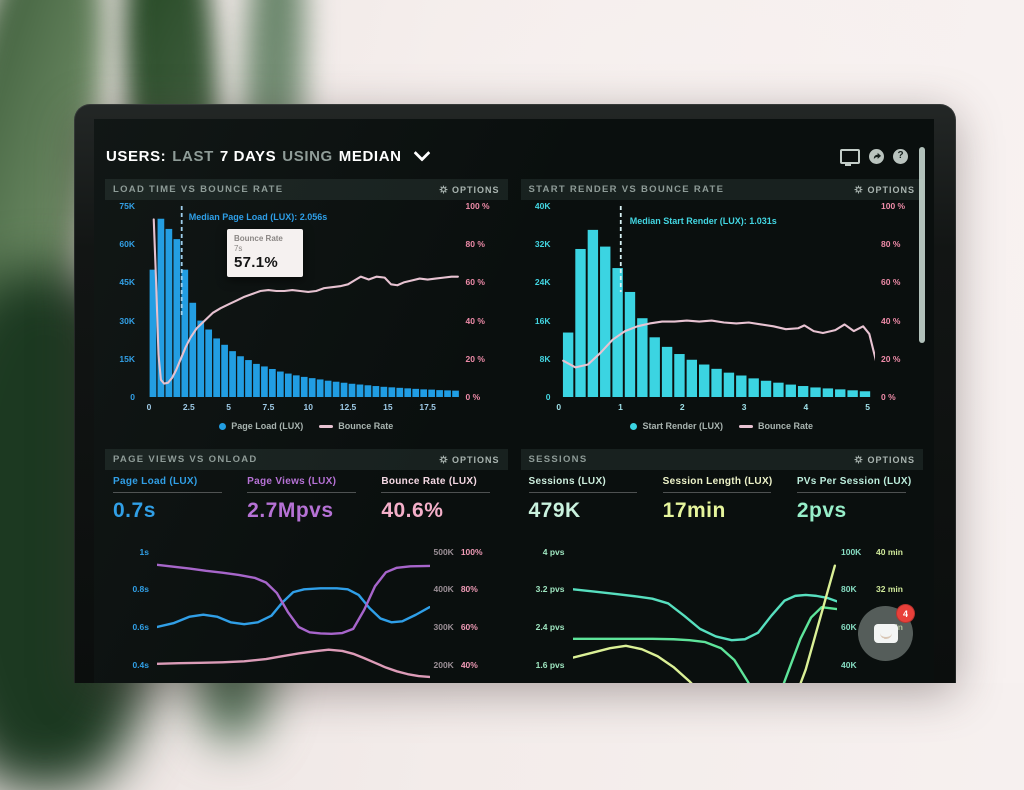  Describe the element at coordinates (703, 220) in the screenshot. I see `median-annotation: Median Start Render (LUX): 1.031s` at that location.